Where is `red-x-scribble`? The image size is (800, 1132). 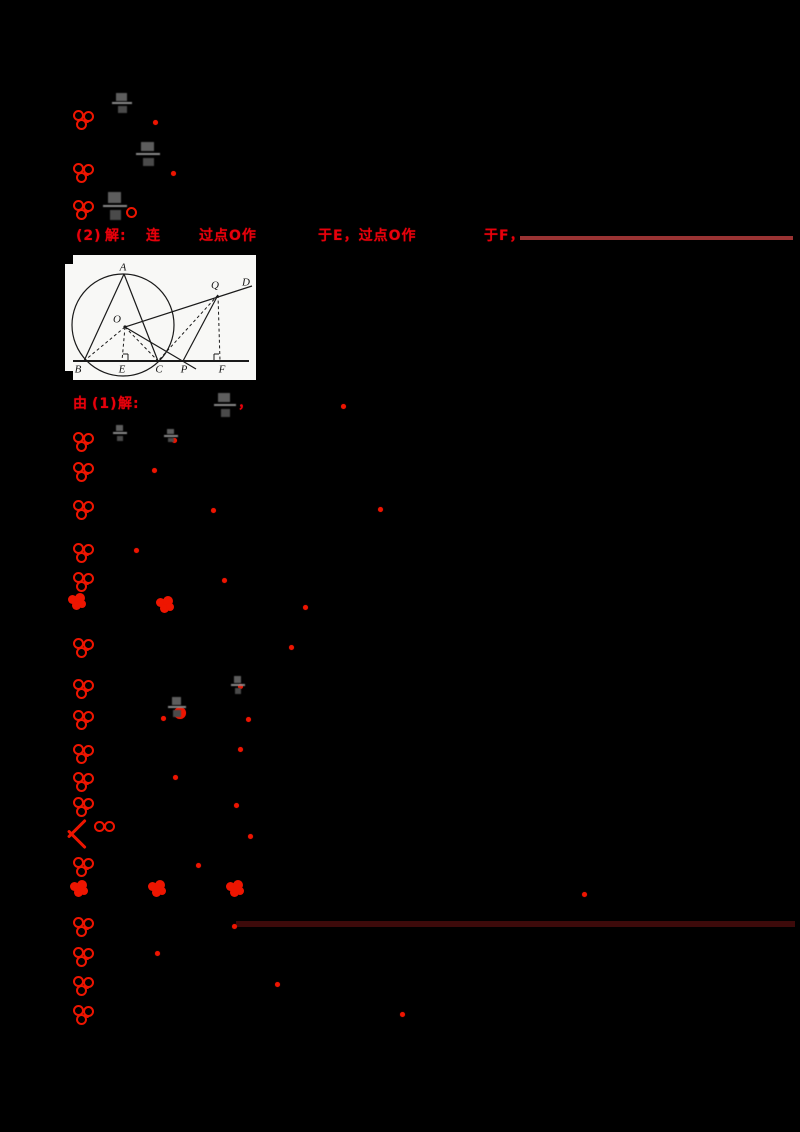 red-x-scribble is located at coordinates (77, 828).